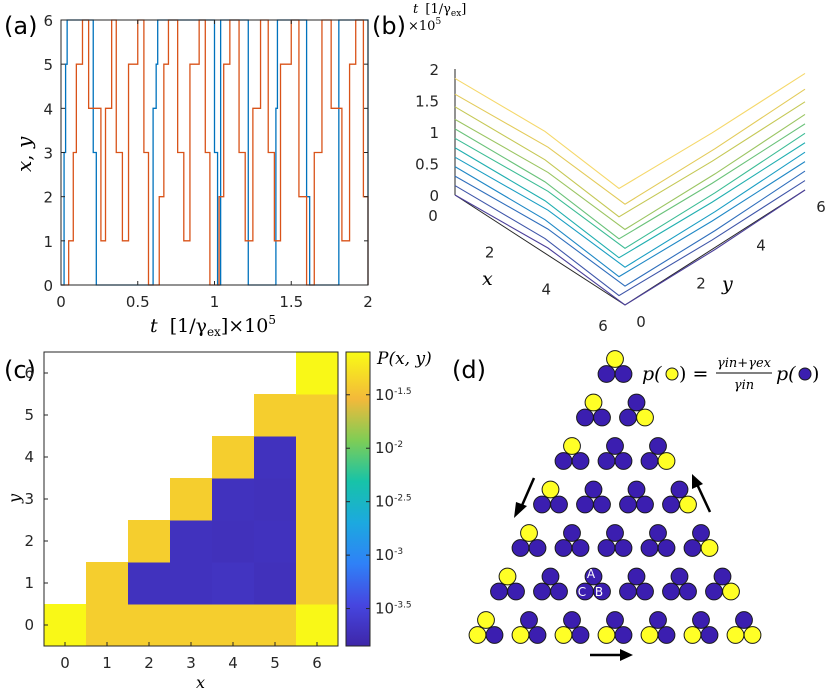 The image size is (830, 689). What do you see at coordinates (29, 457) in the screenshot?
I see `panel-c-ytick: 4` at bounding box center [29, 457].